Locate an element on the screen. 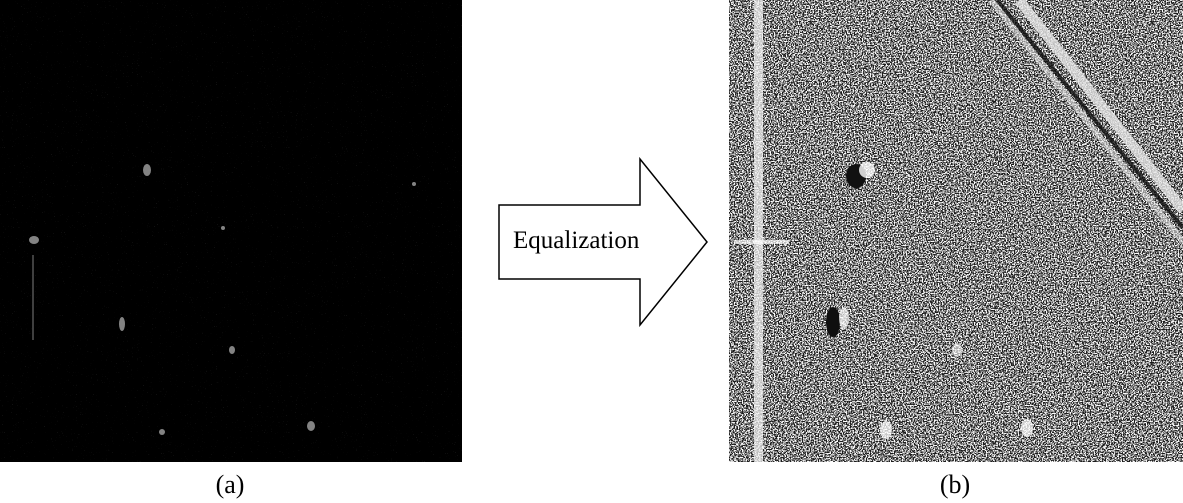 This screenshot has height=503, width=1183. caption-b: (b) is located at coordinates (955, 484).